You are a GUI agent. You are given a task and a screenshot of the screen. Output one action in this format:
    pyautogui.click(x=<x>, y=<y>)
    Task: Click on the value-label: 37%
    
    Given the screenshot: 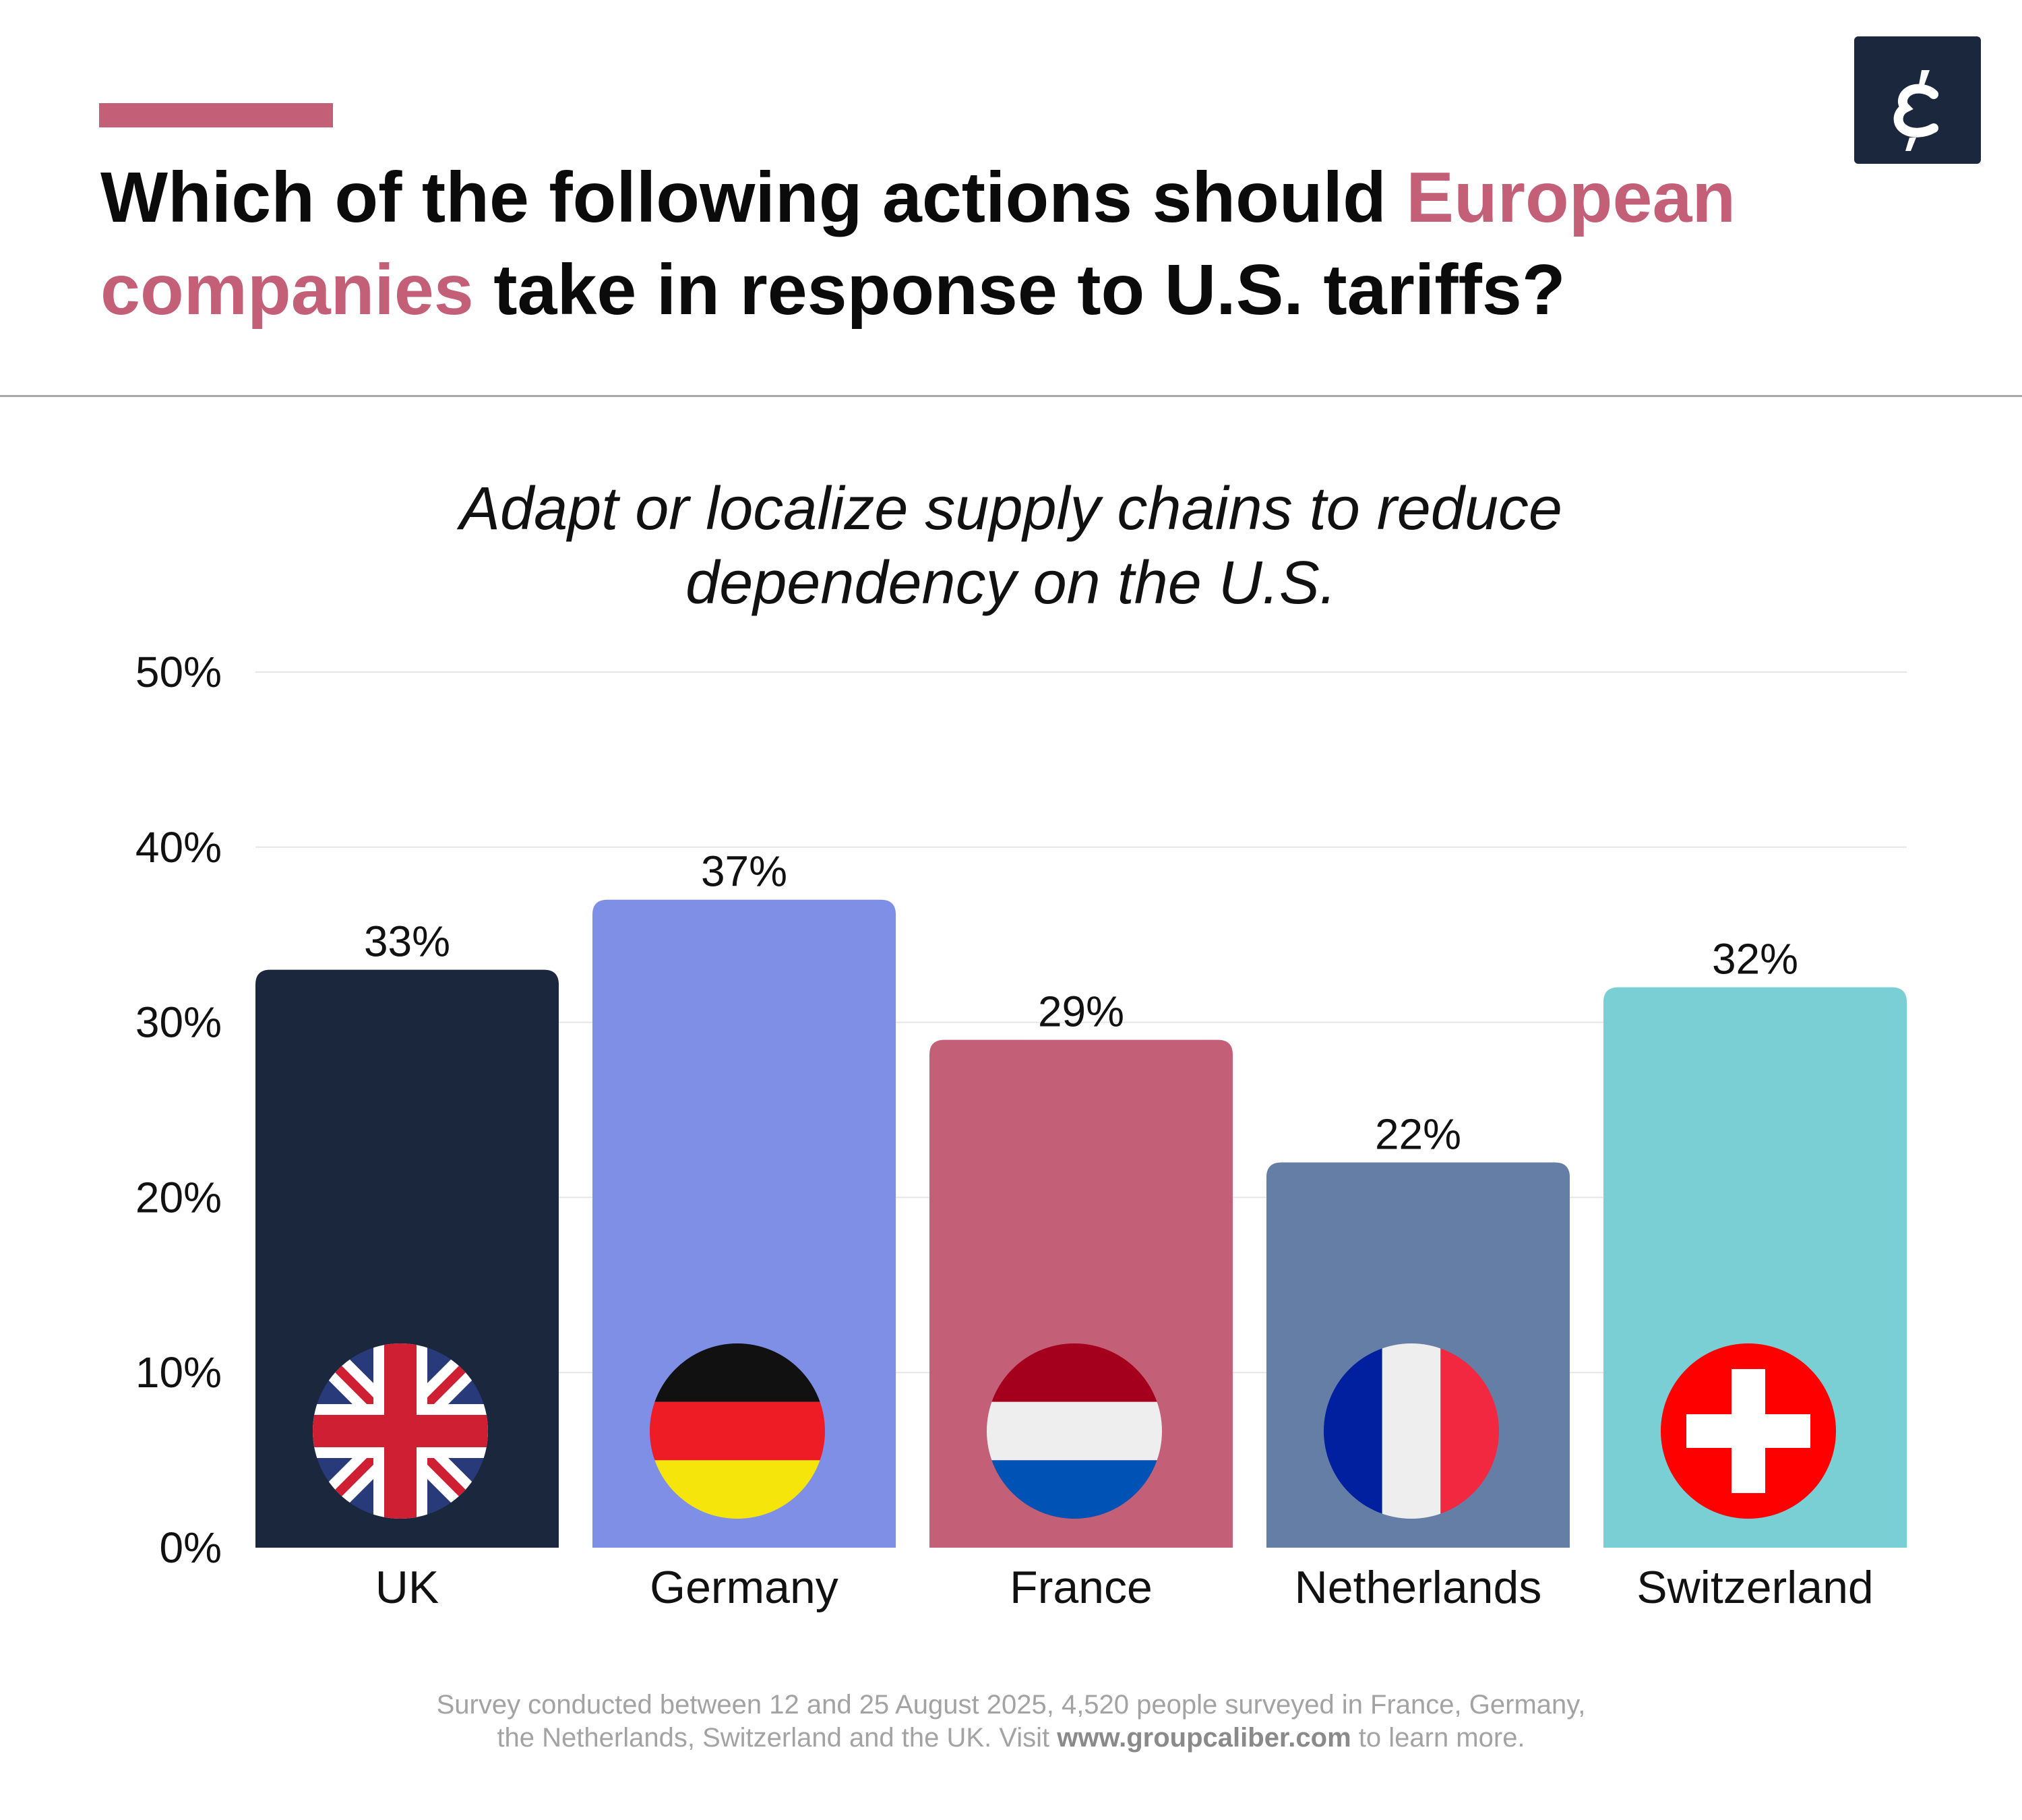 What is the action you would take?
    pyautogui.click(x=744, y=871)
    